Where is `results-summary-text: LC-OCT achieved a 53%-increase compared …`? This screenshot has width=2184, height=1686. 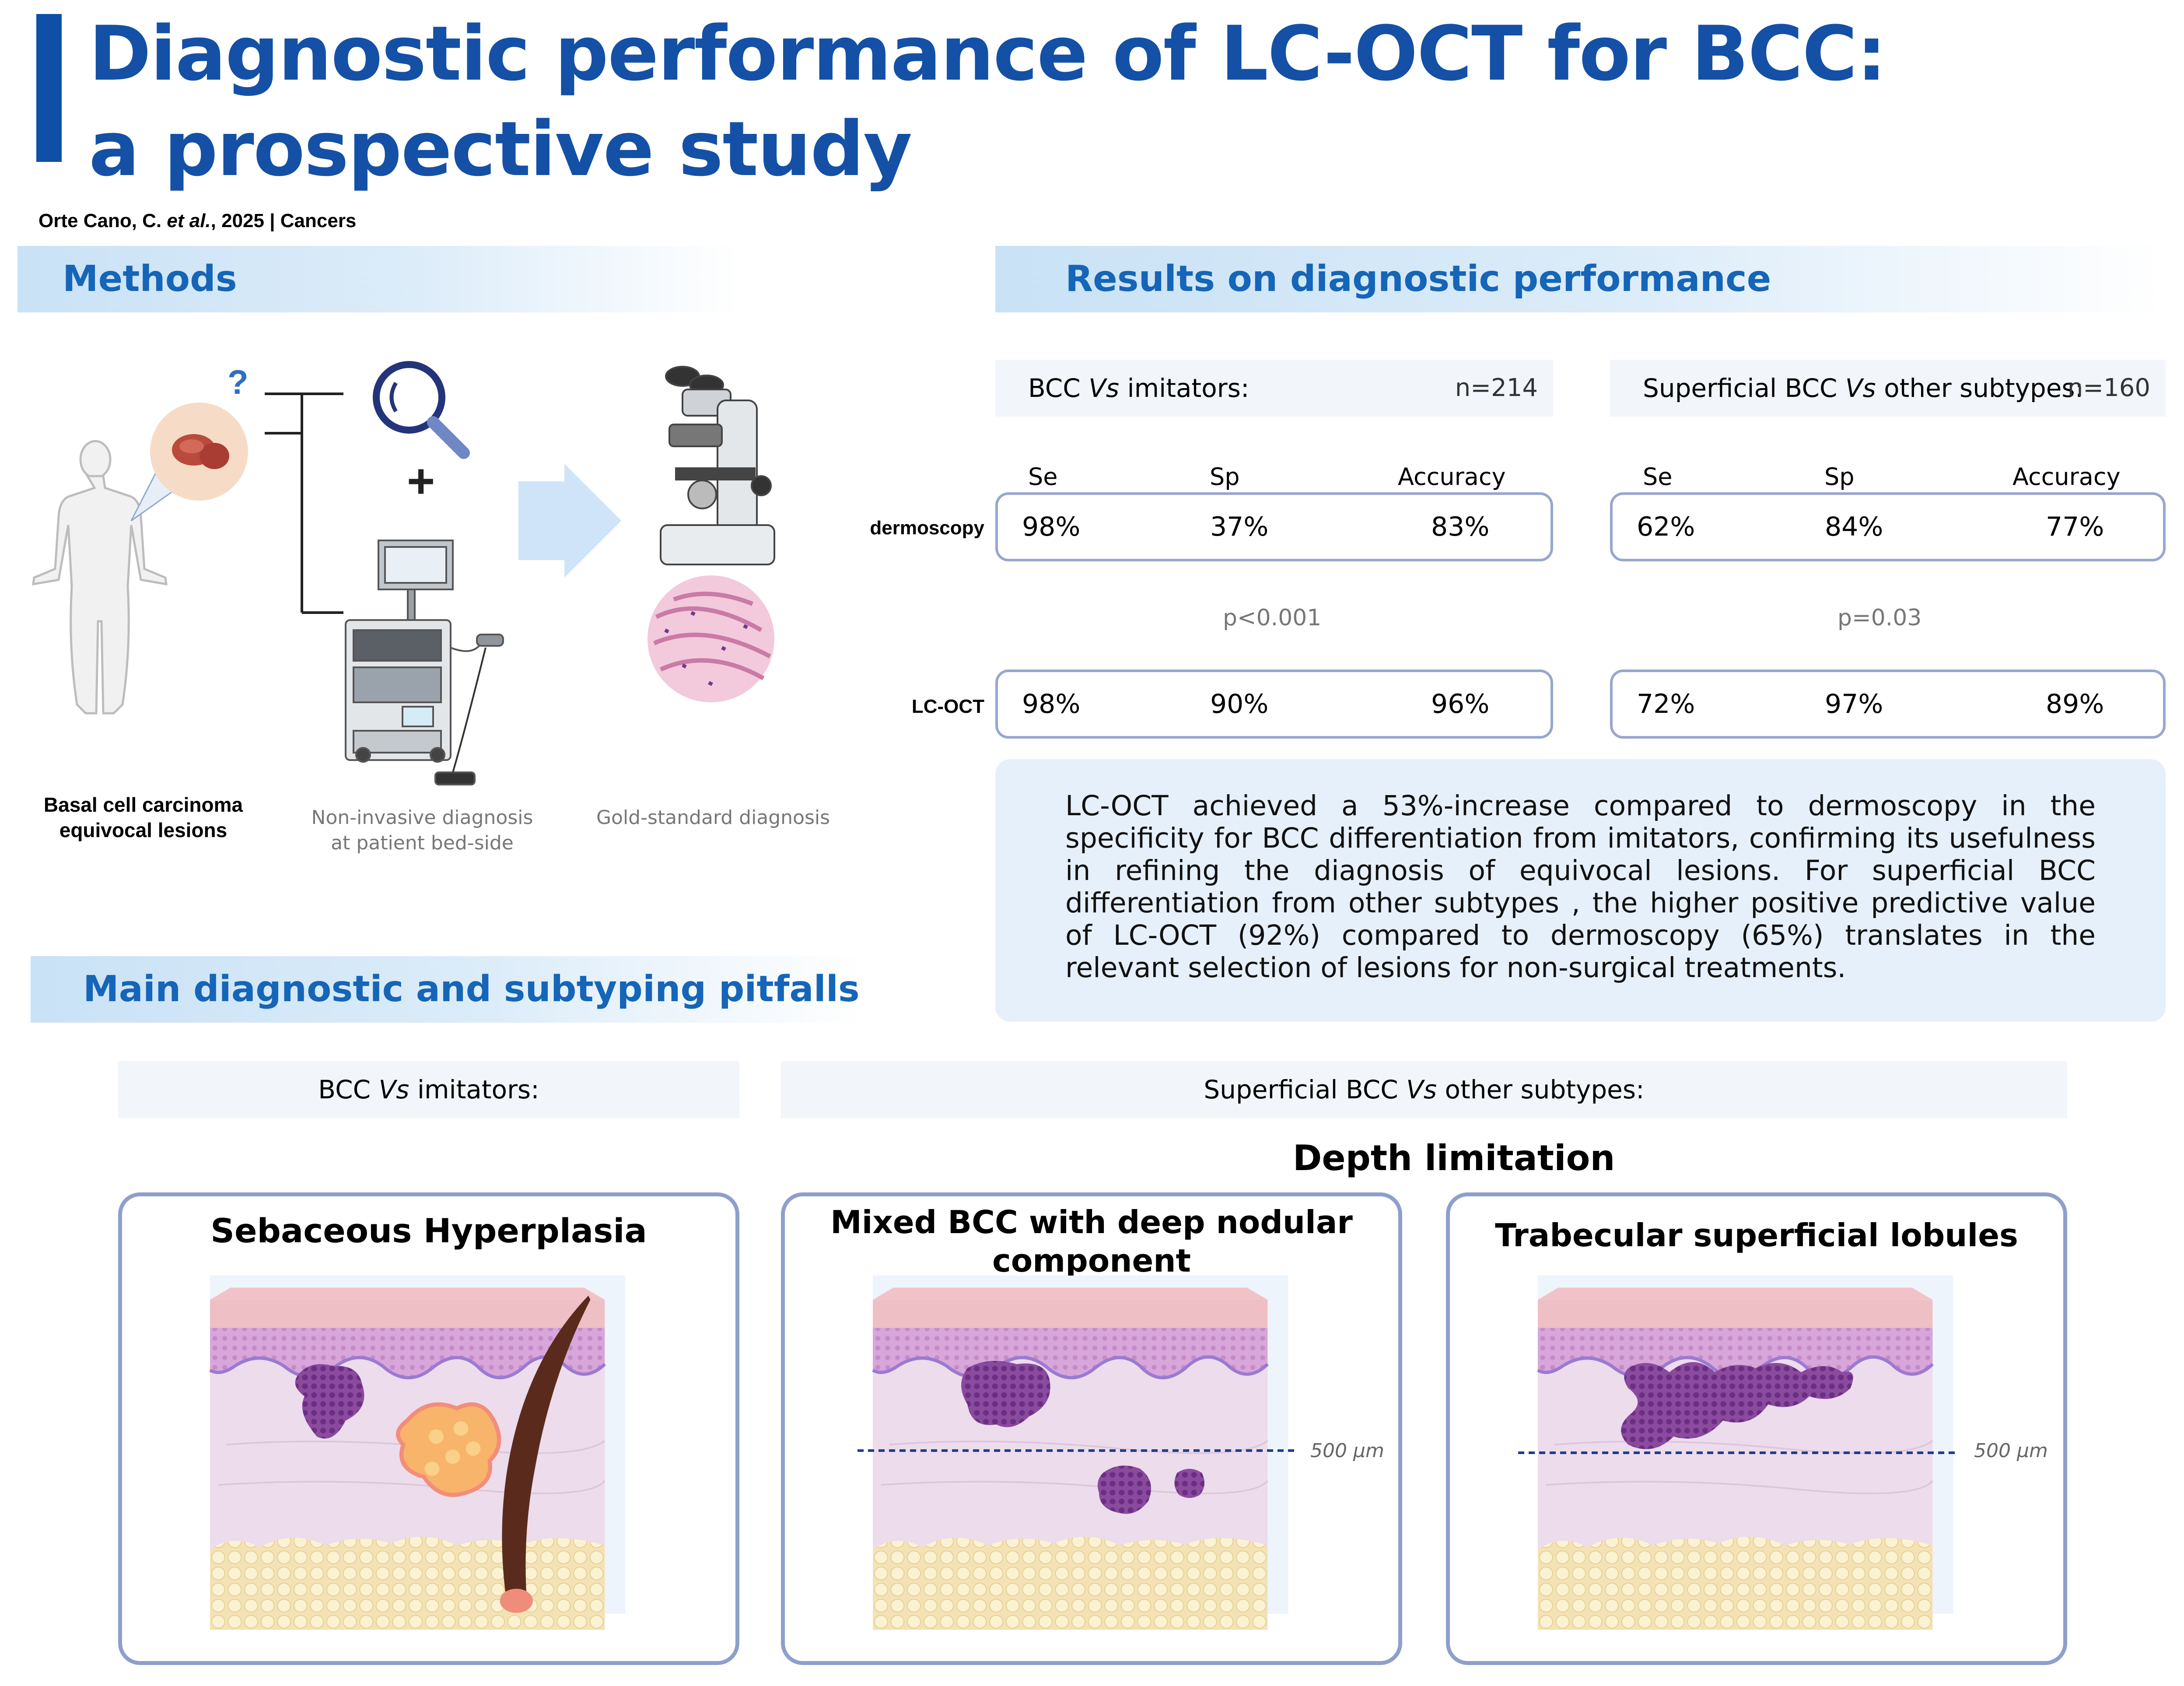 results-summary-text: LC-OCT achieved a 53%-increase compared … is located at coordinates (1580, 887).